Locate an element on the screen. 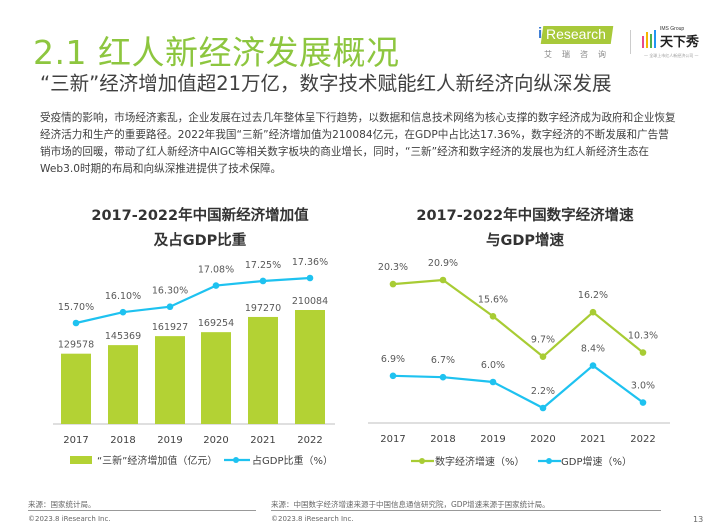  chart2-digital-growth-label: 20.3% is located at coordinates (393, 267).